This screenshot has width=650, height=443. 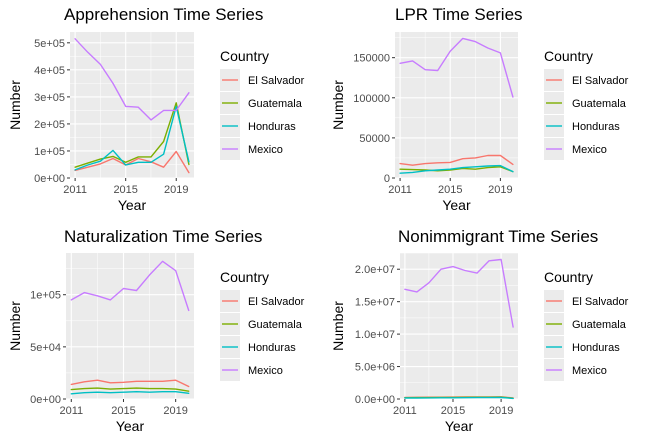 I want to click on y-tick-label: 2.0e+07, so click(x=375, y=270).